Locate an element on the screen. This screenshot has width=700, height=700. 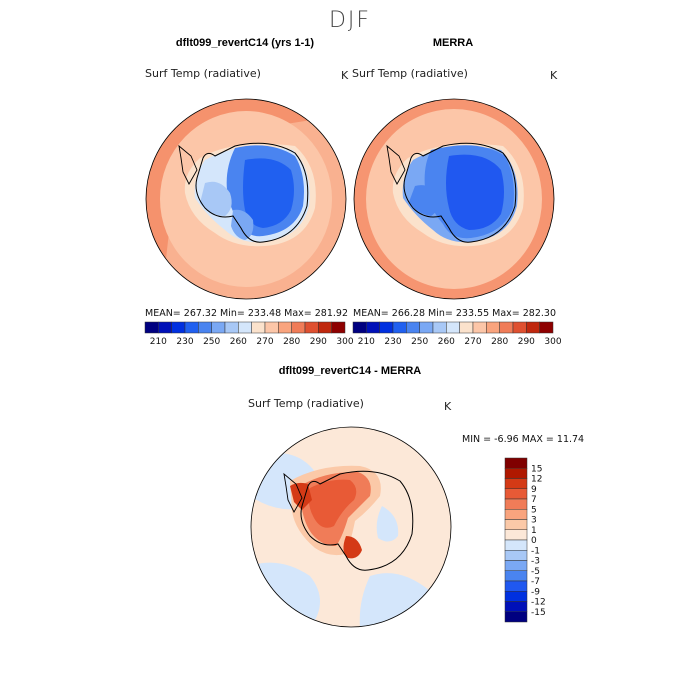
panel1-map-border is located at coordinates (246, 199).